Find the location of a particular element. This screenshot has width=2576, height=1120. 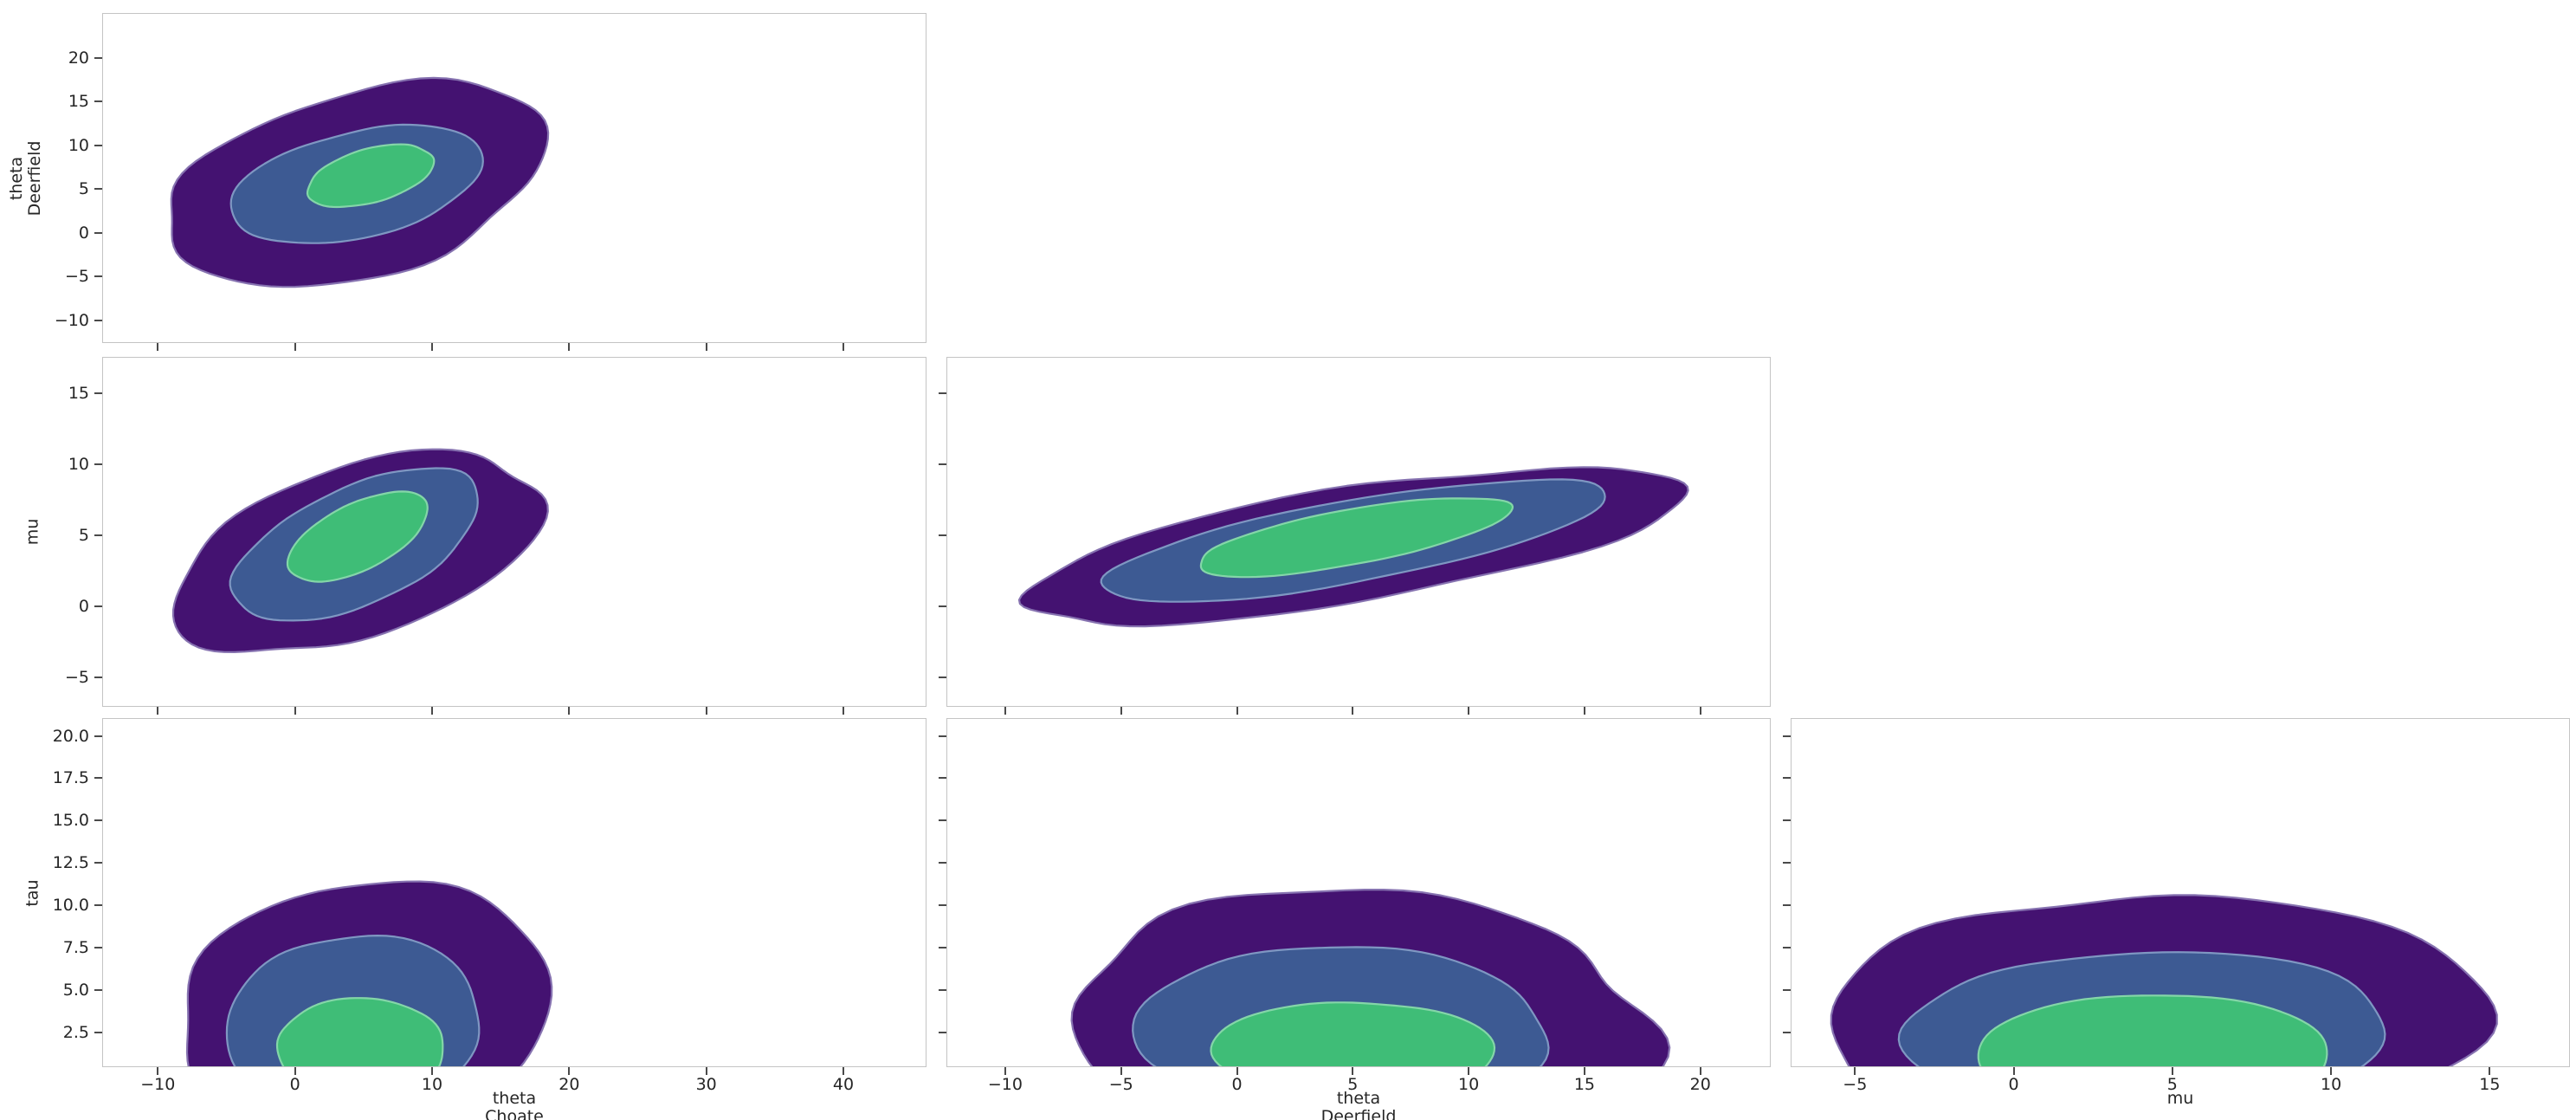

x-axis-label-line: Choate is located at coordinates (515, 1113).